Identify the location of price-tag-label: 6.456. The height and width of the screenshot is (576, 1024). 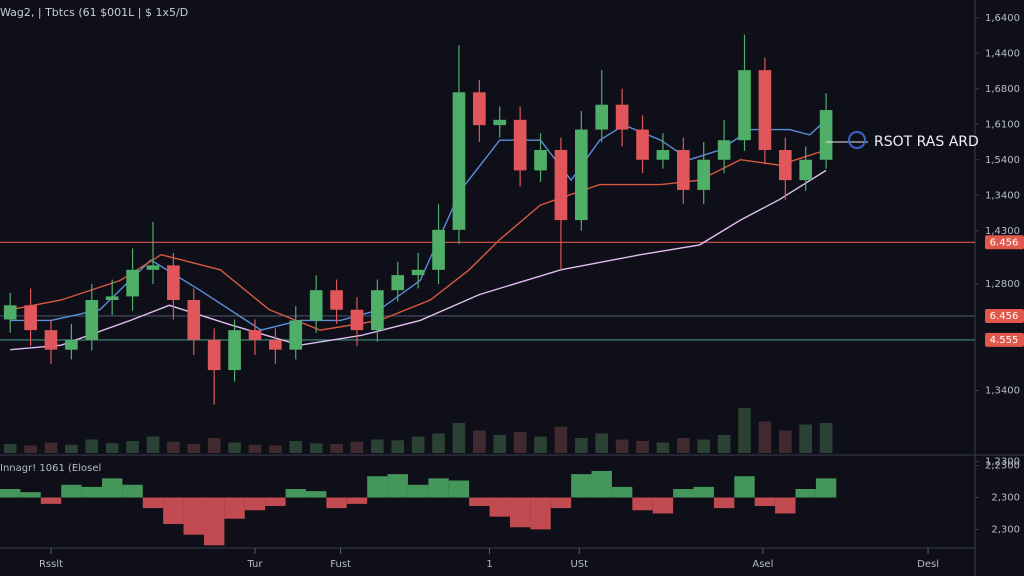
(1004, 316).